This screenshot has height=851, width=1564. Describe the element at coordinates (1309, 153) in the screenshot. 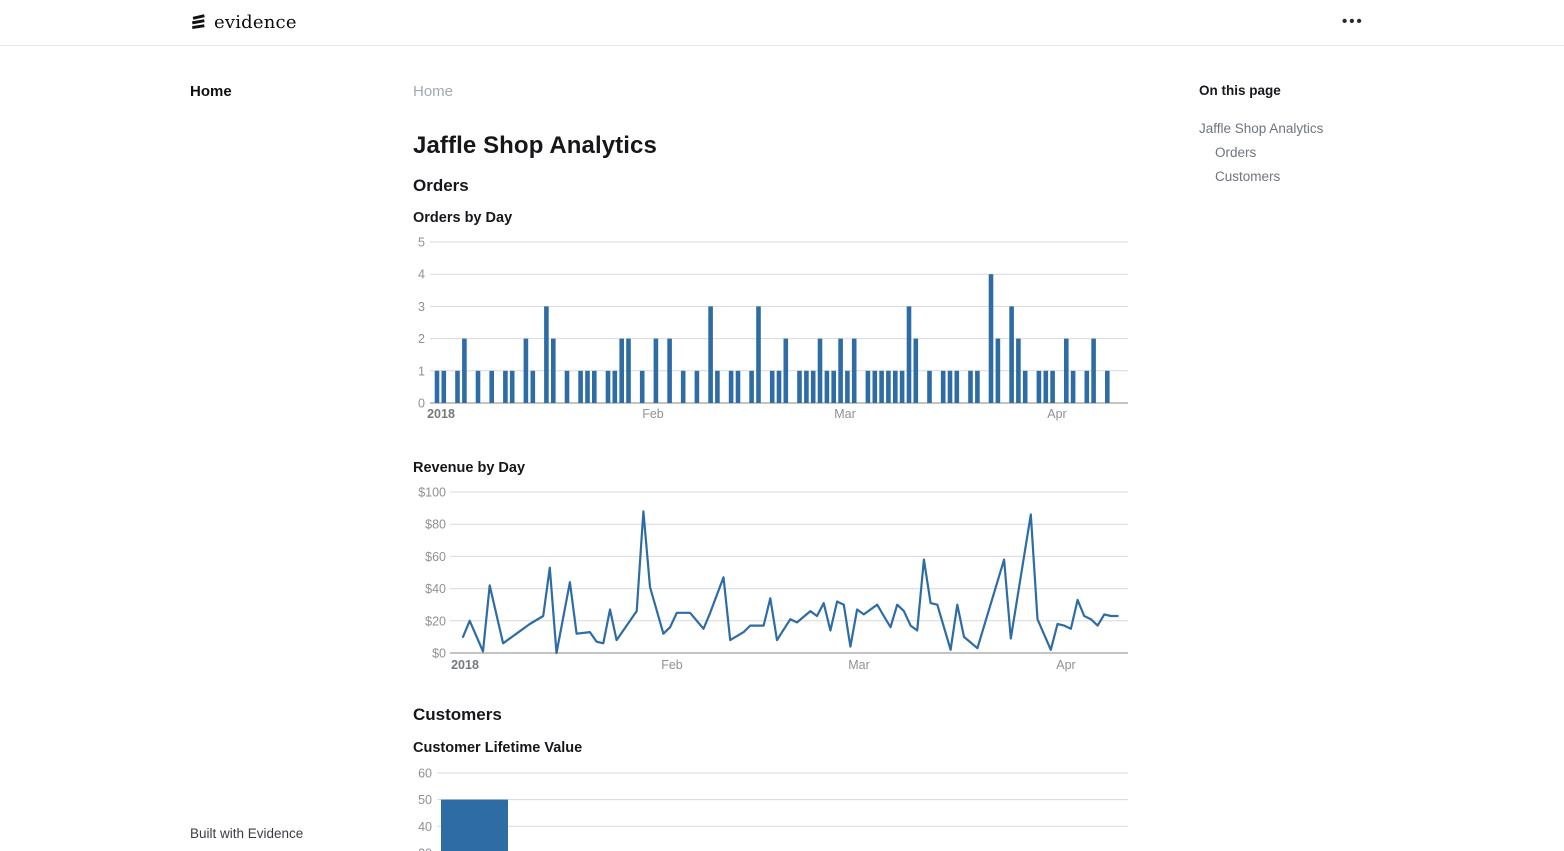

I see `toc-list: Jaffle Shop Analytics Orders Customers` at that location.